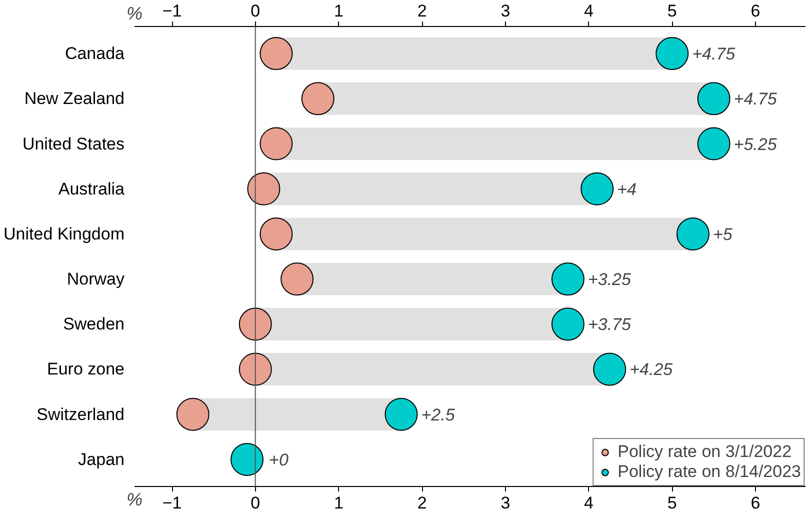  I want to click on x2-axis-title: %, so click(134, 500).